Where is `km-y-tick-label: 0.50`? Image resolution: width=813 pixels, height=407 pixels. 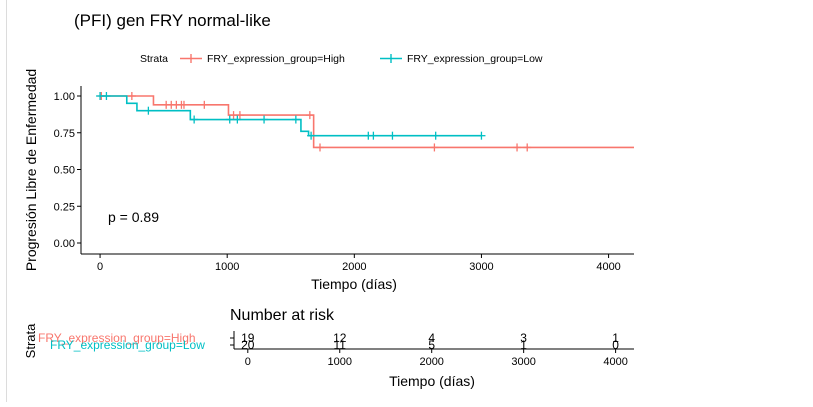 km-y-tick-label: 0.50 is located at coordinates (64, 171).